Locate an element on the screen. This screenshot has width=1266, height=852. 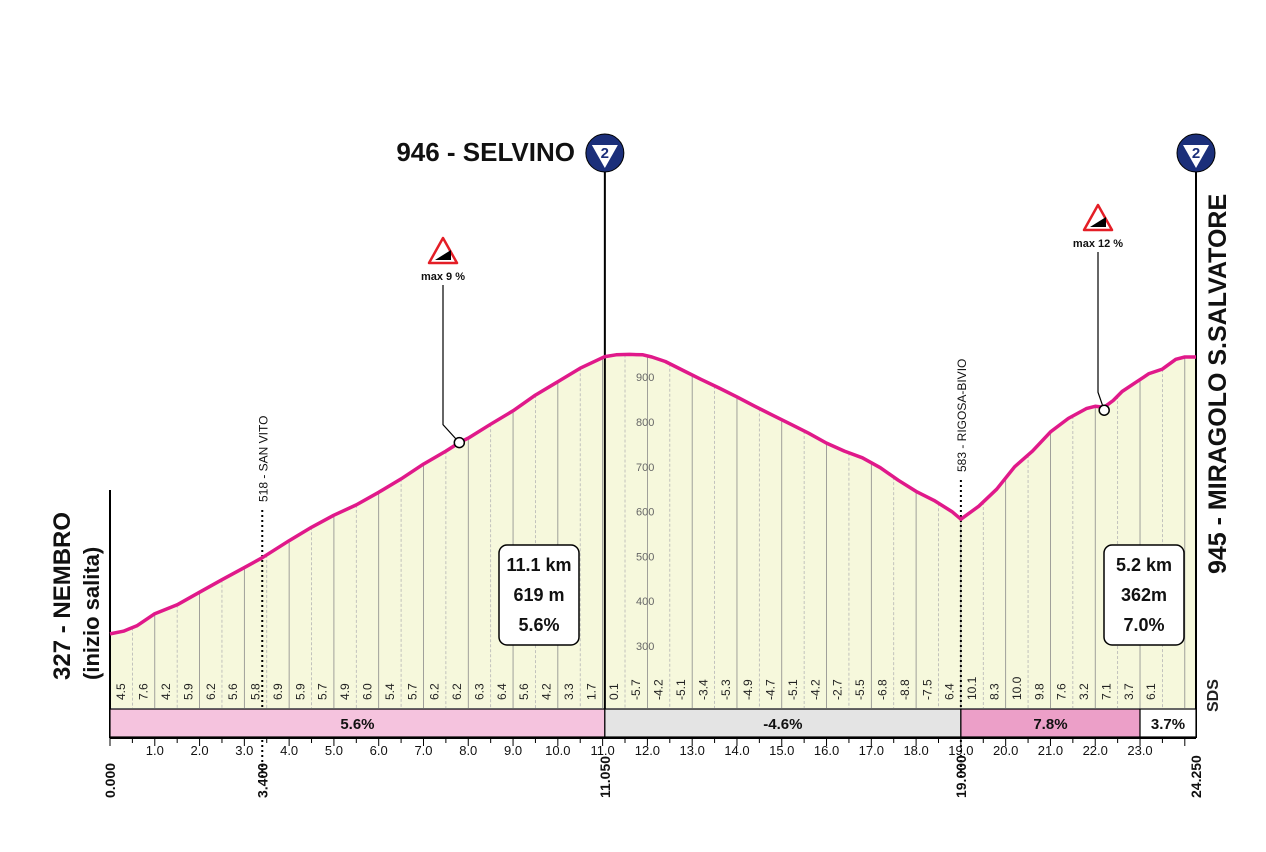
x-tick-label: 3.0 is located at coordinates (244, 750).